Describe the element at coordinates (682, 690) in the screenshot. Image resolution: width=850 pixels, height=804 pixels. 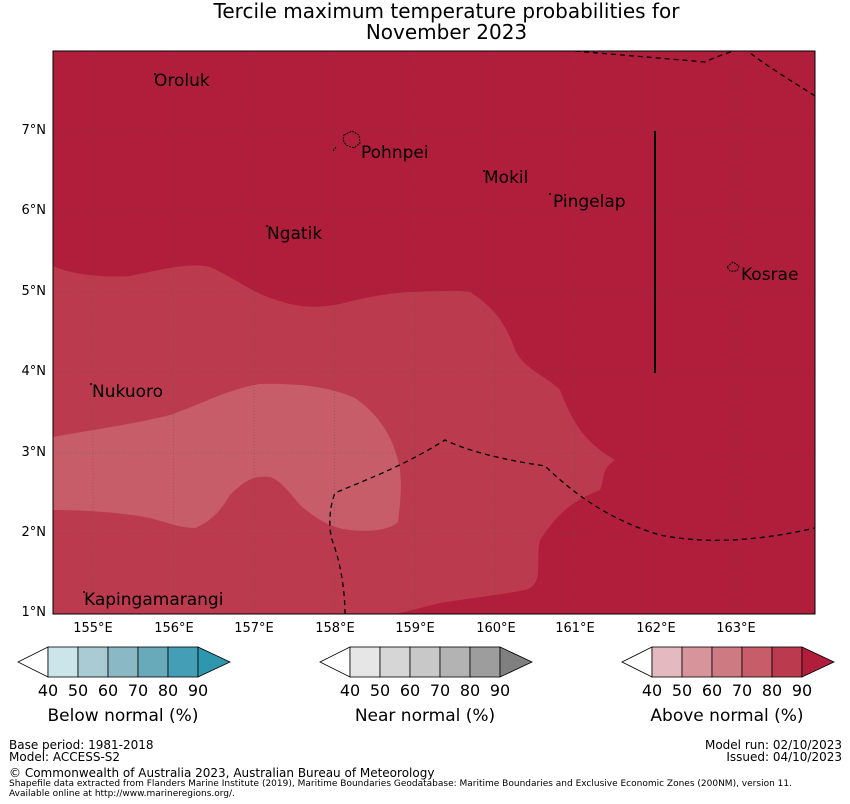
I see `legend-above-tick: 50` at that location.